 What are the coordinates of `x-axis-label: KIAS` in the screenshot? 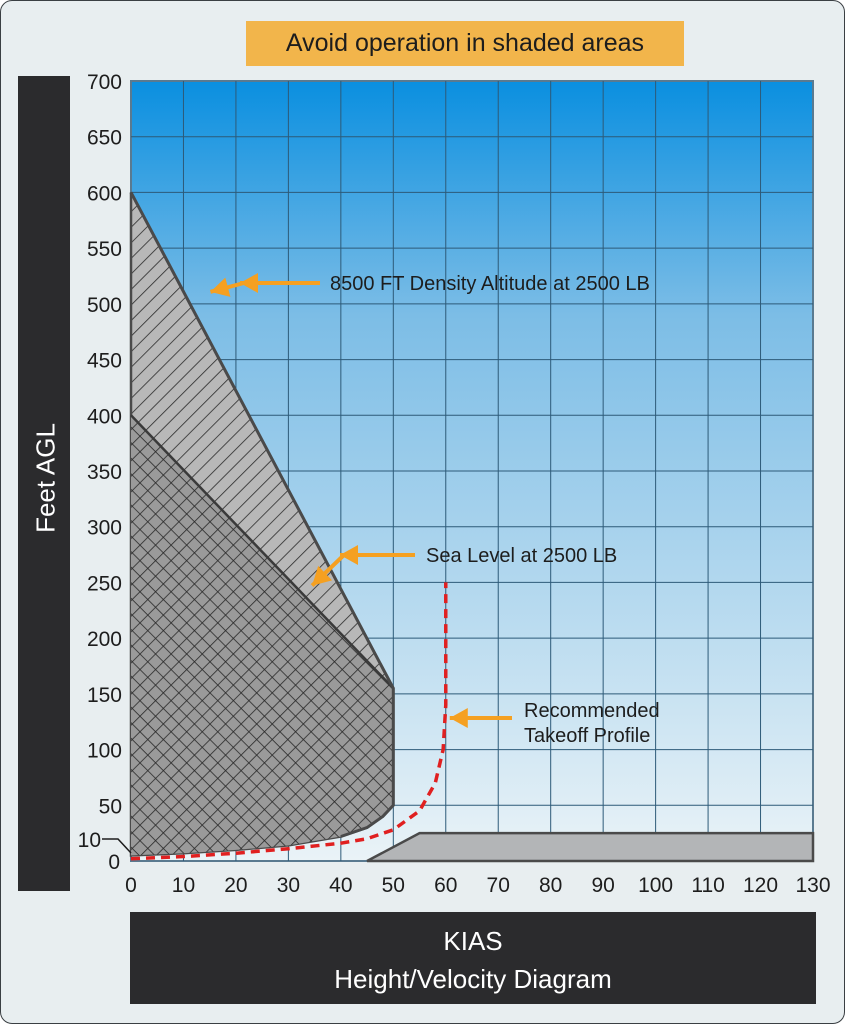 It's located at (473, 941).